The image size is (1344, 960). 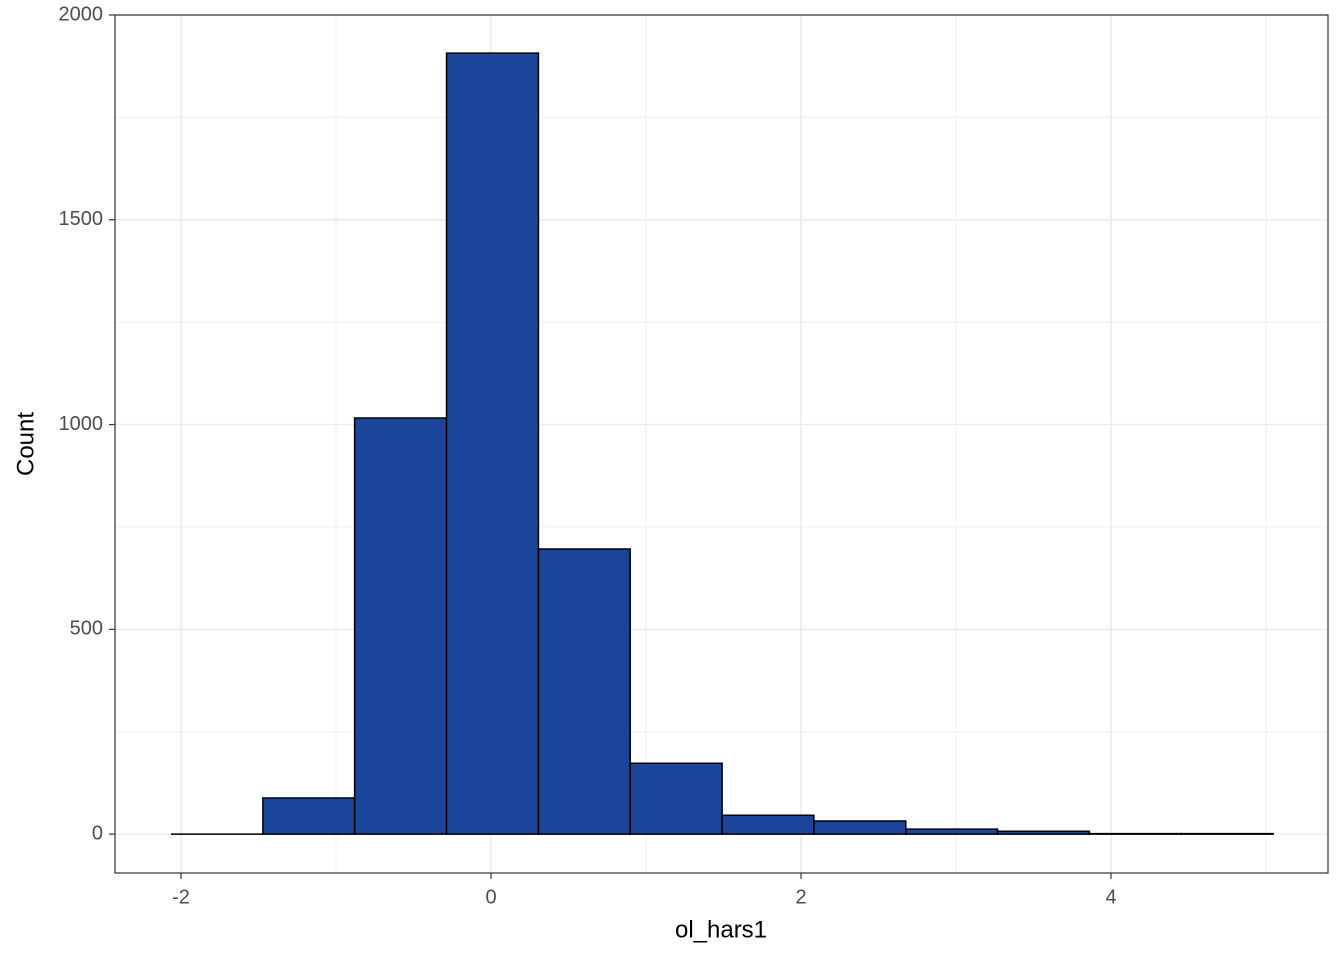 What do you see at coordinates (25, 444) in the screenshot?
I see `y-axis-title: Count` at bounding box center [25, 444].